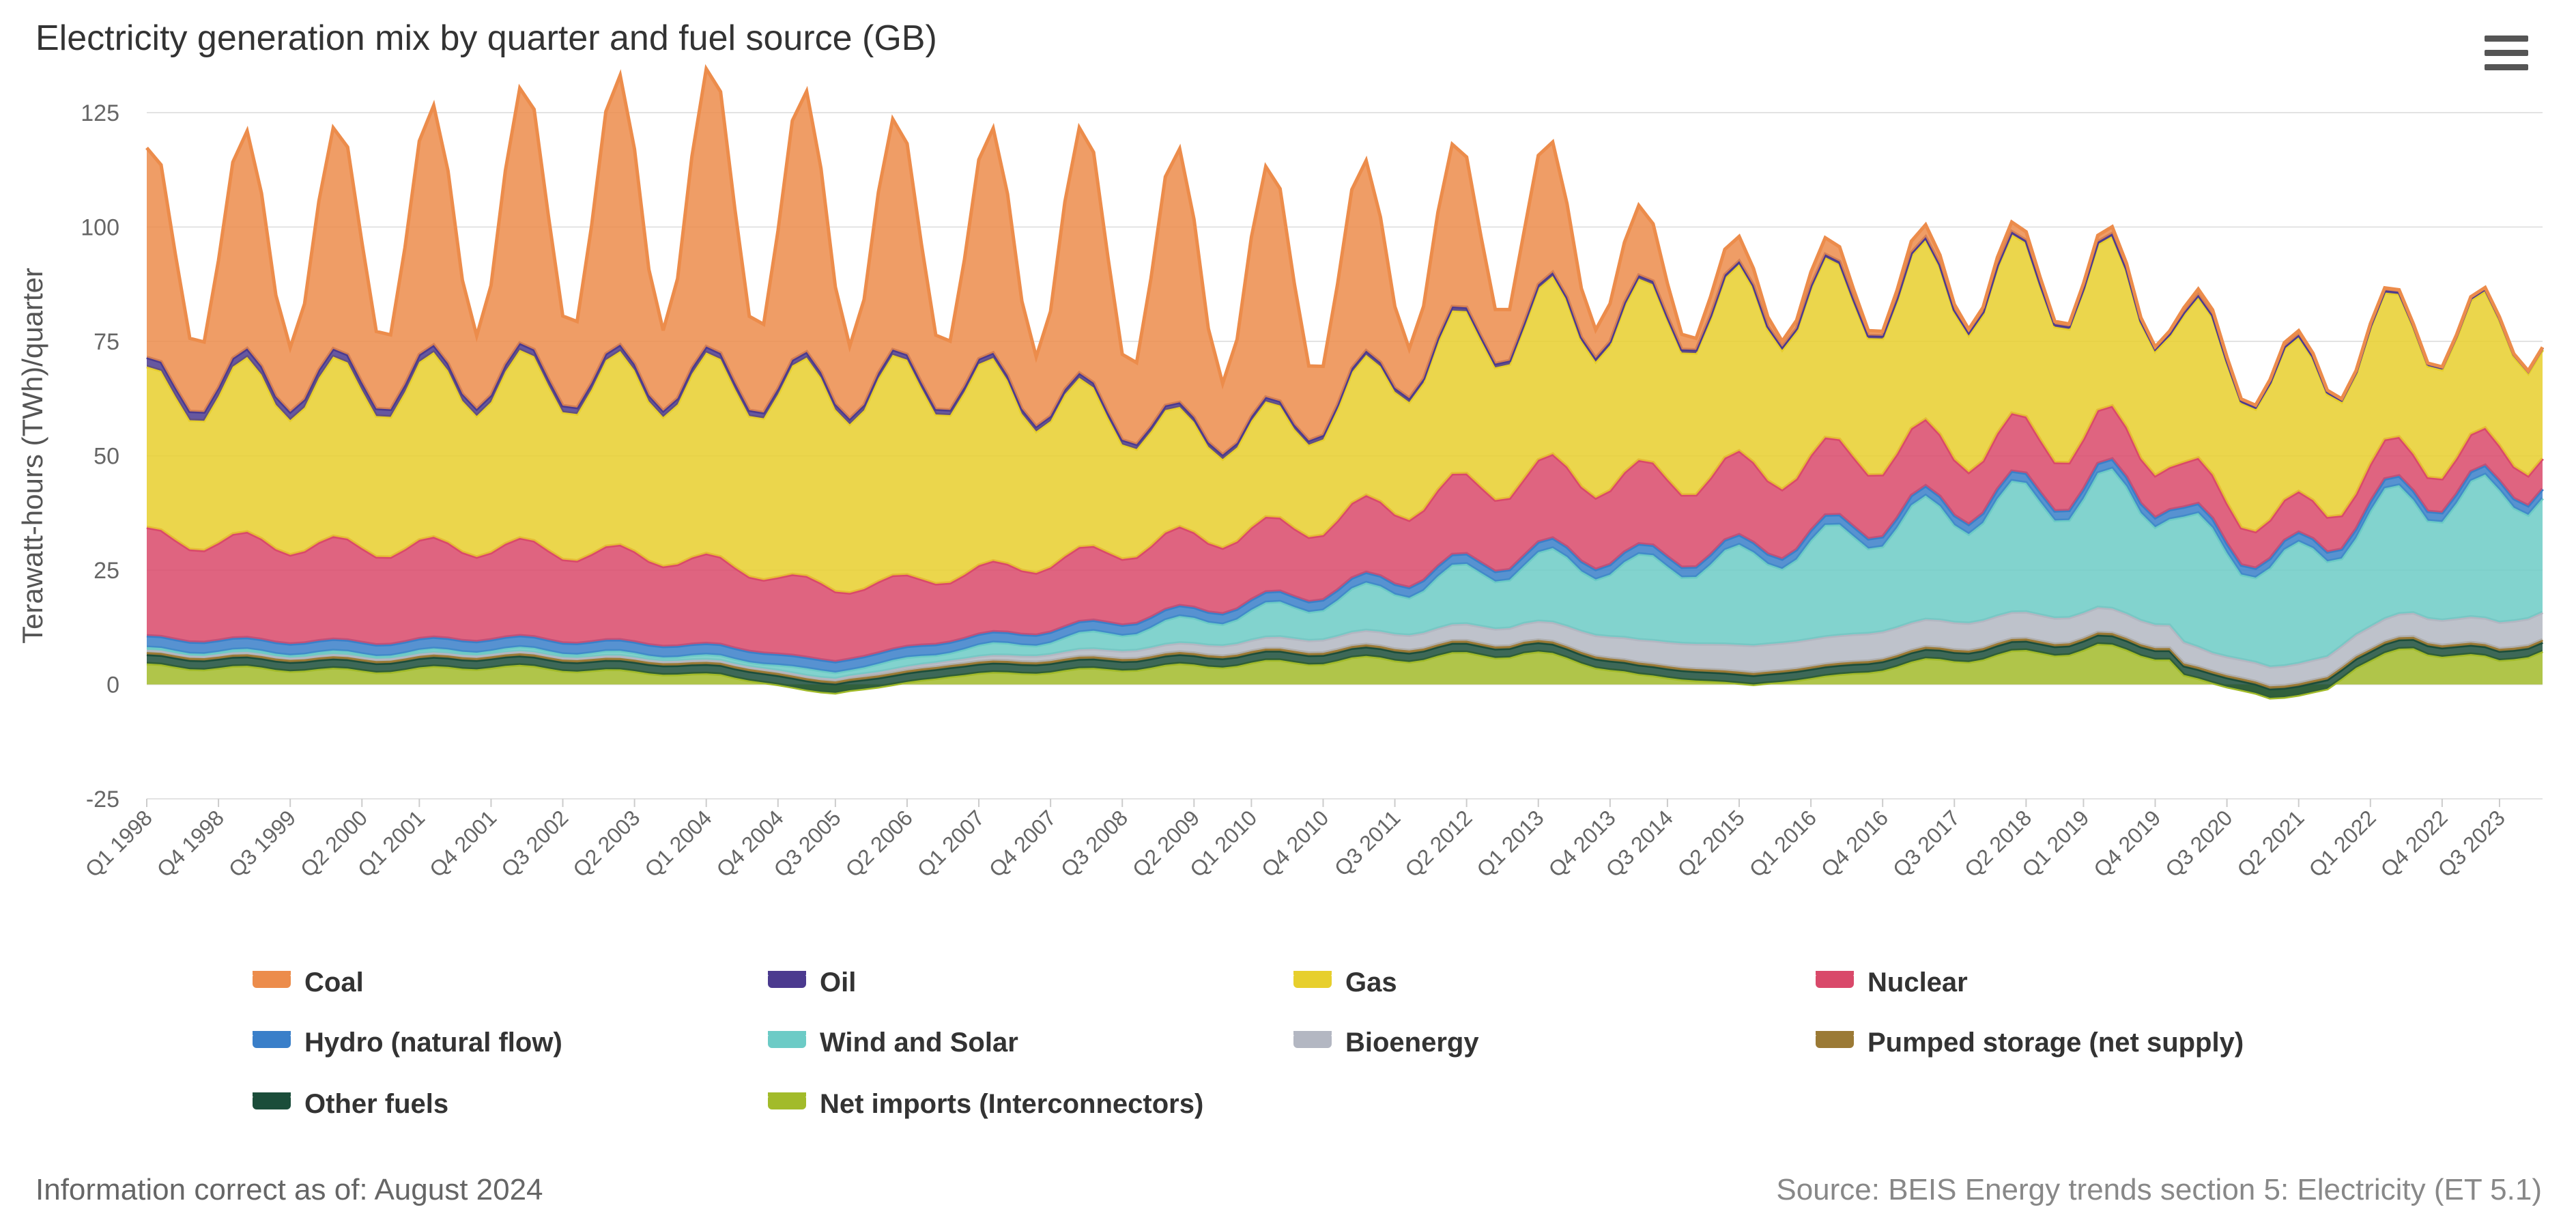  What do you see at coordinates (2342, 843) in the screenshot?
I see `x-tick-label: Q1 2022` at bounding box center [2342, 843].